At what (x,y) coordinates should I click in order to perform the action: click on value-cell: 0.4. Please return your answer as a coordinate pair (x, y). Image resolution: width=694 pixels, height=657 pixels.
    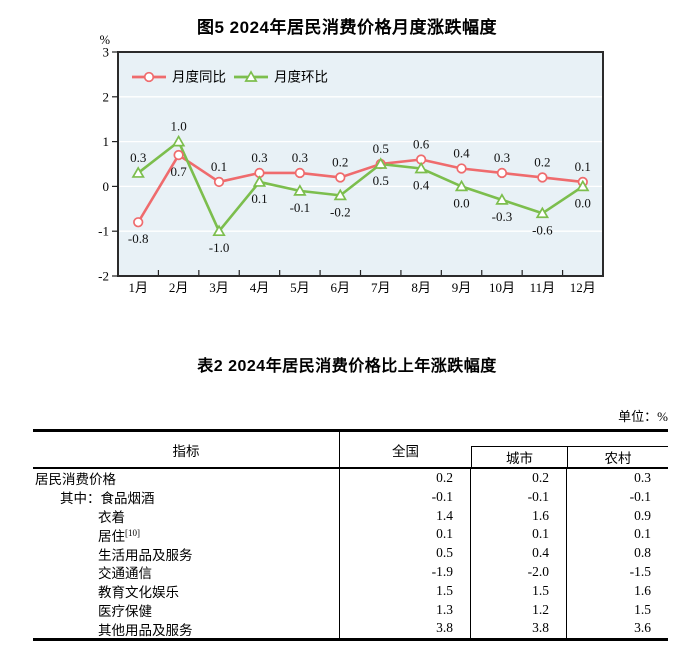
    Looking at the image, I should click on (519, 553).